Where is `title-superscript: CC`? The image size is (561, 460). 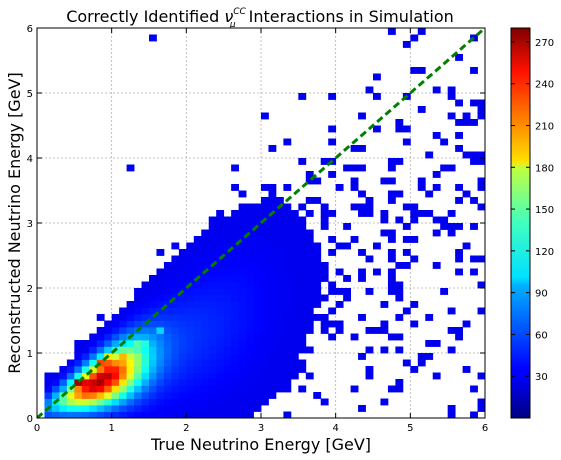 title-superscript: CC is located at coordinates (239, 12).